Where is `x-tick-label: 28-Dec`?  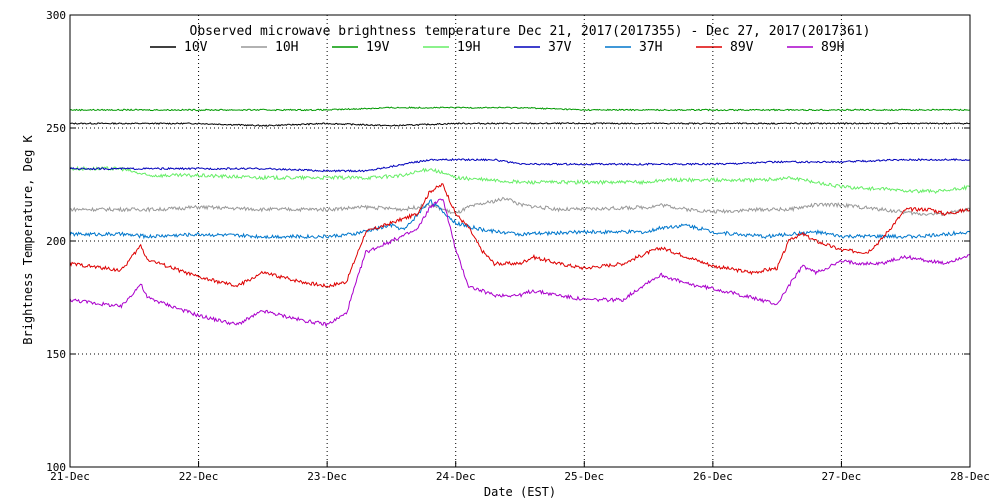
x-tick-label: 28-Dec is located at coordinates (970, 476).